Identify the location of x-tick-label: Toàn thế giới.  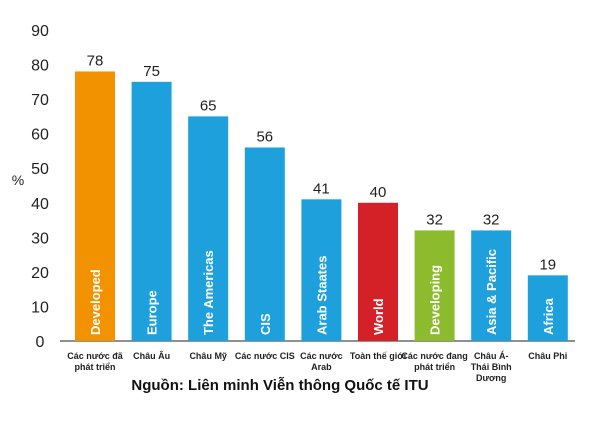
(378, 356).